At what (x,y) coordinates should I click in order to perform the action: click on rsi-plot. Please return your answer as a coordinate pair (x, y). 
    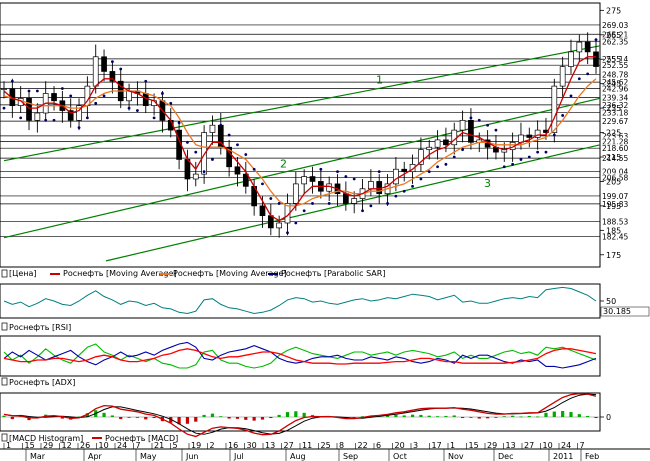
    Looking at the image, I should click on (300, 300).